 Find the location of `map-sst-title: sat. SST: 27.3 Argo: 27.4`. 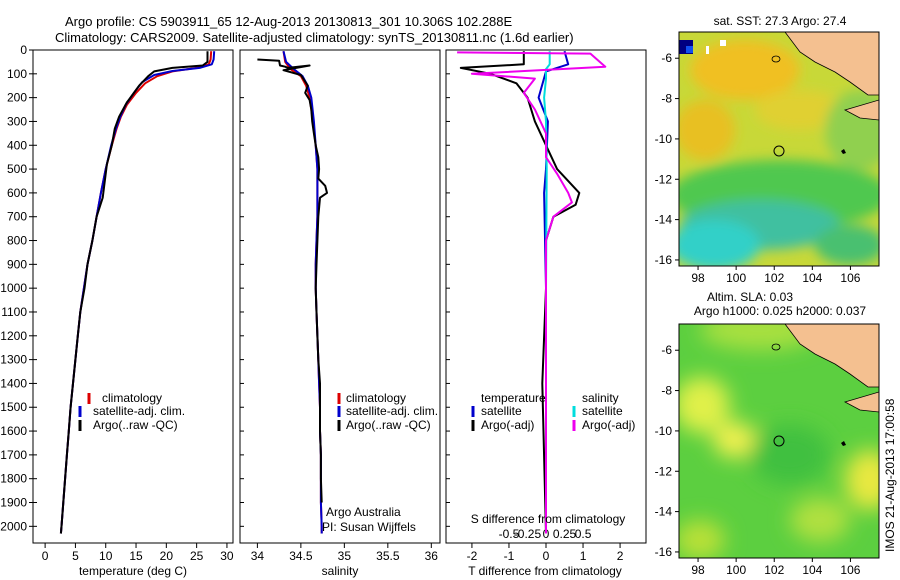

map-sst-title: sat. SST: 27.3 Argo: 27.4 is located at coordinates (780, 21).